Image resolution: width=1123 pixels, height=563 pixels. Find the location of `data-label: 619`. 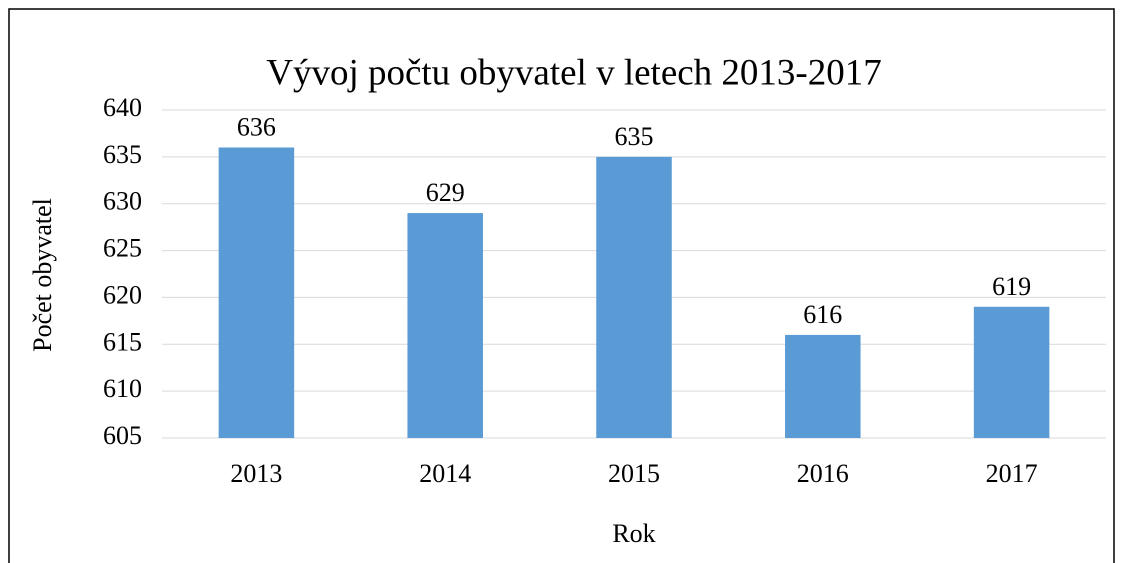

data-label: 619 is located at coordinates (1011, 286).